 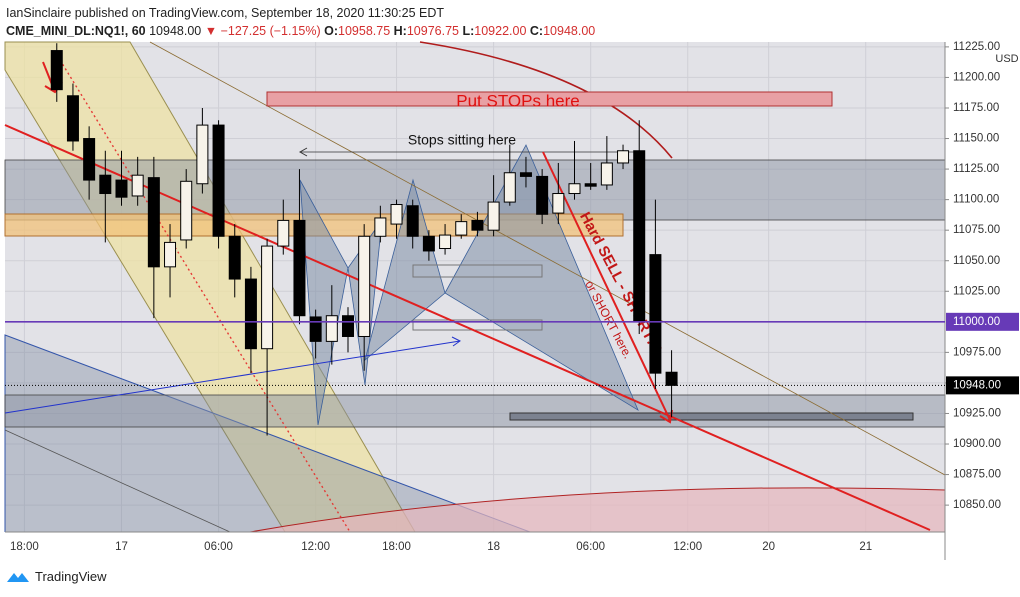 What do you see at coordinates (315, 547) in the screenshot?
I see `x-tick-label: 12:00` at bounding box center [315, 547].